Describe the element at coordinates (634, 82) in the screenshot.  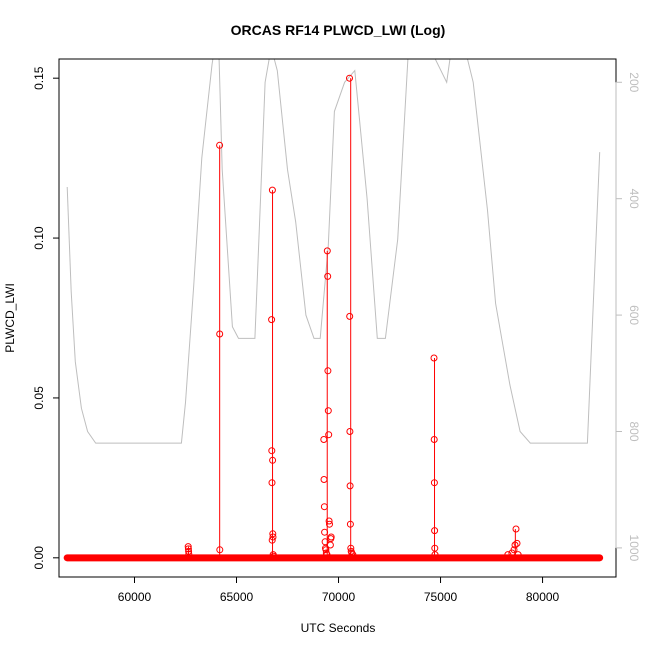
I see `y2-tick-label: 200` at that location.